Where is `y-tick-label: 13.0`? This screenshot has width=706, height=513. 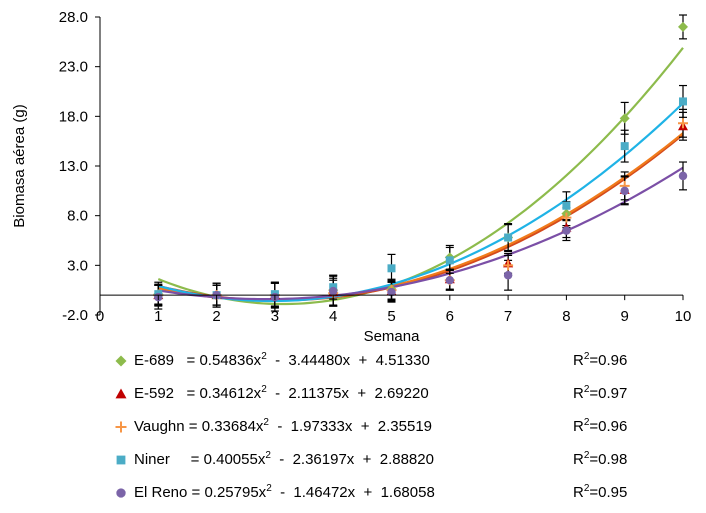
y-tick-label: 13.0 is located at coordinates (73, 166).